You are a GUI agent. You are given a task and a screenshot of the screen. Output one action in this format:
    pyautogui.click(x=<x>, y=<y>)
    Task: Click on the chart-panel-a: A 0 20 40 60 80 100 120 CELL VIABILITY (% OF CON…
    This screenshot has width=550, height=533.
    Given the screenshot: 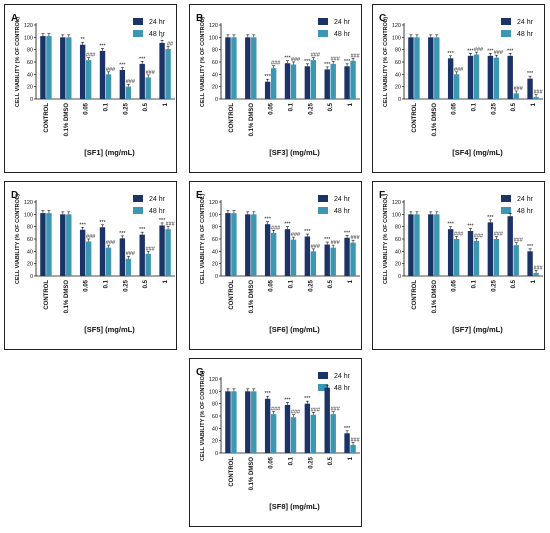 What is the action you would take?
    pyautogui.click(x=90, y=88)
    